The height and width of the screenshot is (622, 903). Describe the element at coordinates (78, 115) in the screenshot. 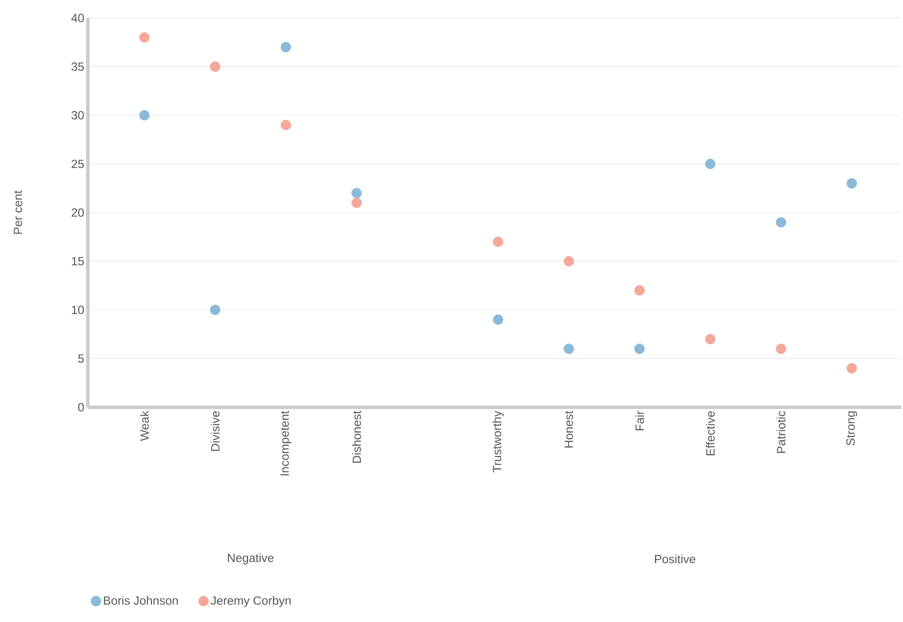

I see `y-tick-label: 30` at that location.